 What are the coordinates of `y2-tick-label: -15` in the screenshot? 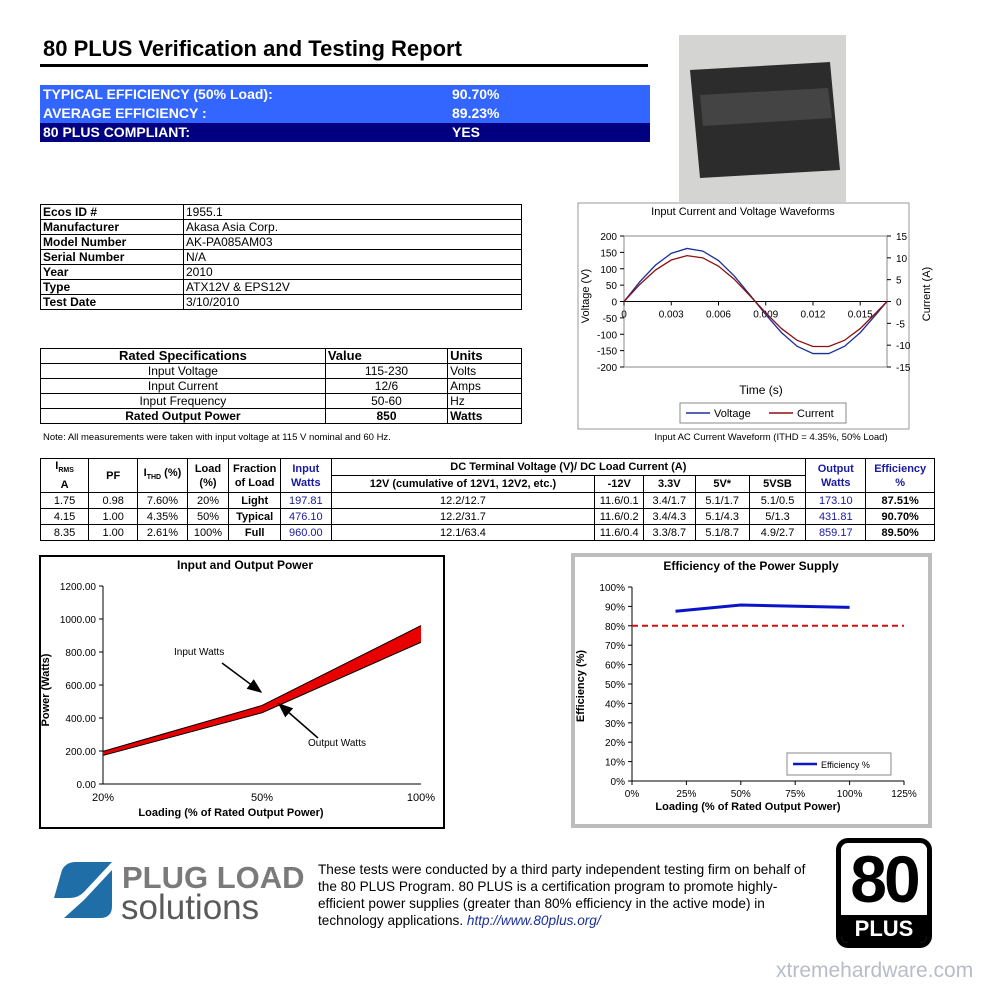 It's located at (903, 368).